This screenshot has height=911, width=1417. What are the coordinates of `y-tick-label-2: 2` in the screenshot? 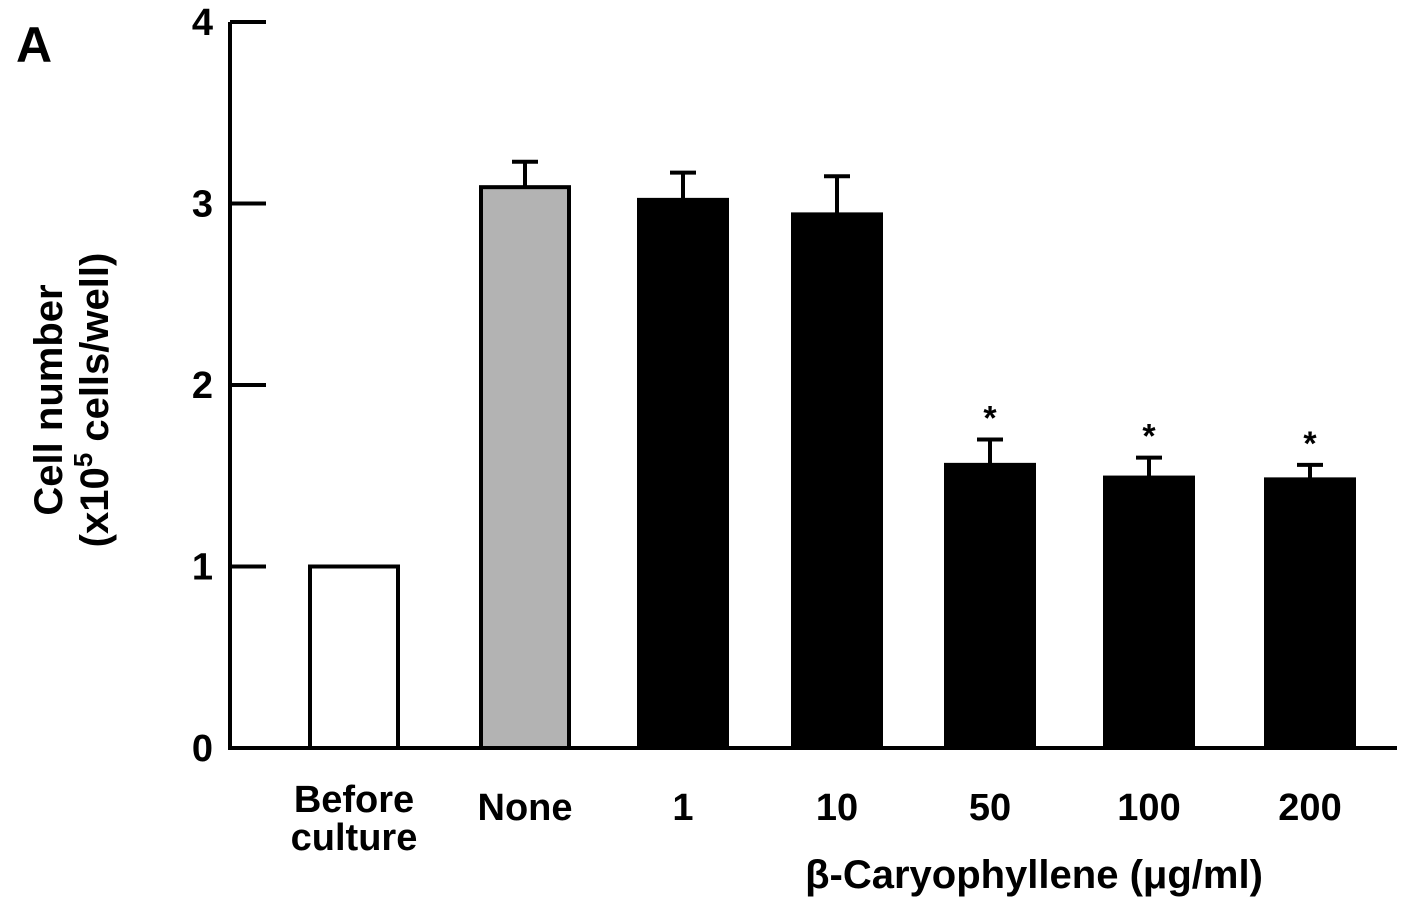 It's located at (202, 386).